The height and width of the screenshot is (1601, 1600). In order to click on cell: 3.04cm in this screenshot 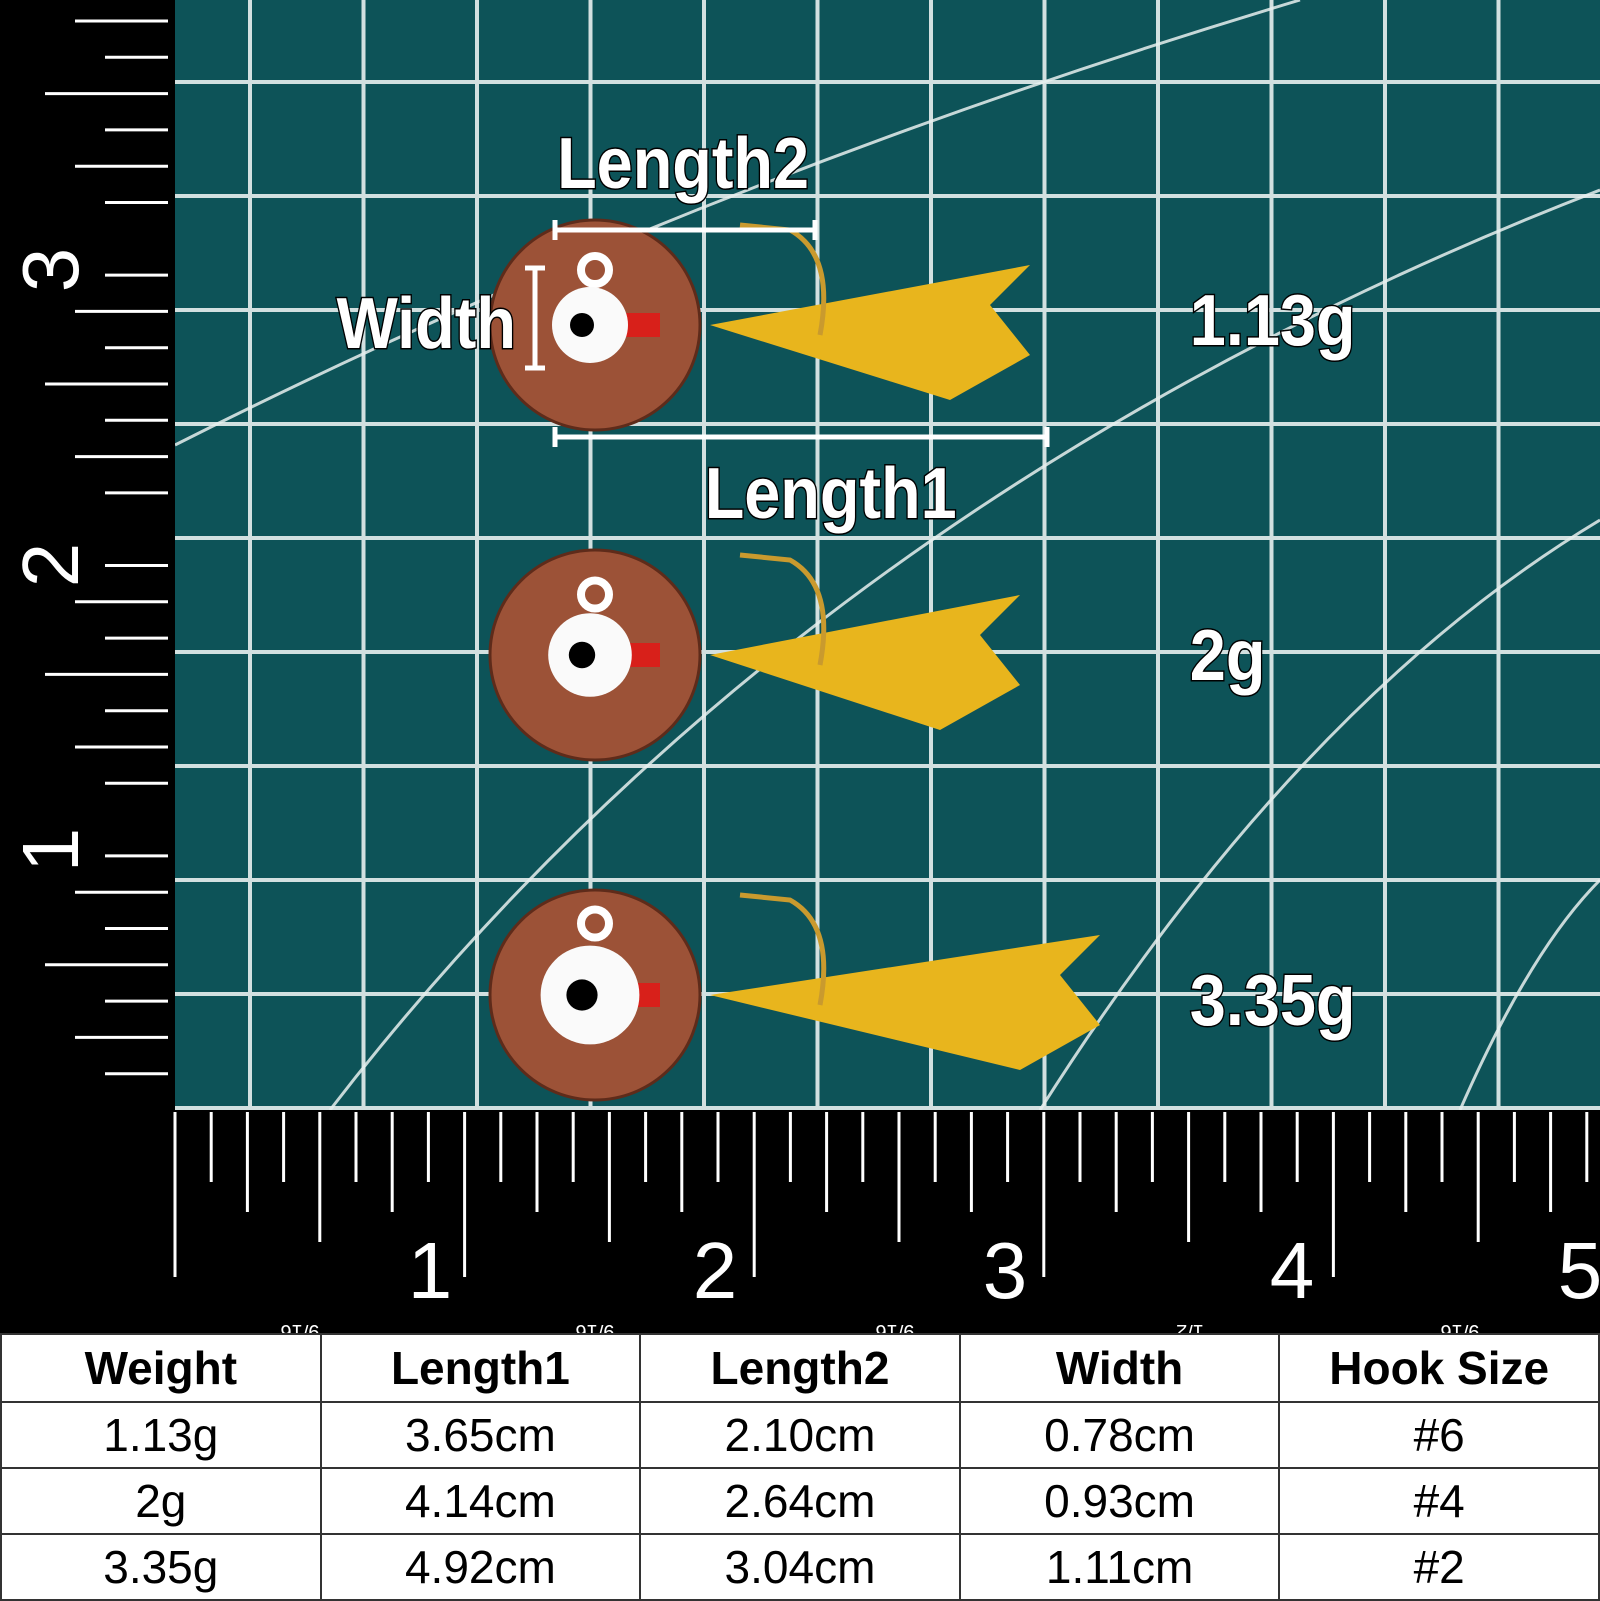, I will do `click(800, 1567)`.